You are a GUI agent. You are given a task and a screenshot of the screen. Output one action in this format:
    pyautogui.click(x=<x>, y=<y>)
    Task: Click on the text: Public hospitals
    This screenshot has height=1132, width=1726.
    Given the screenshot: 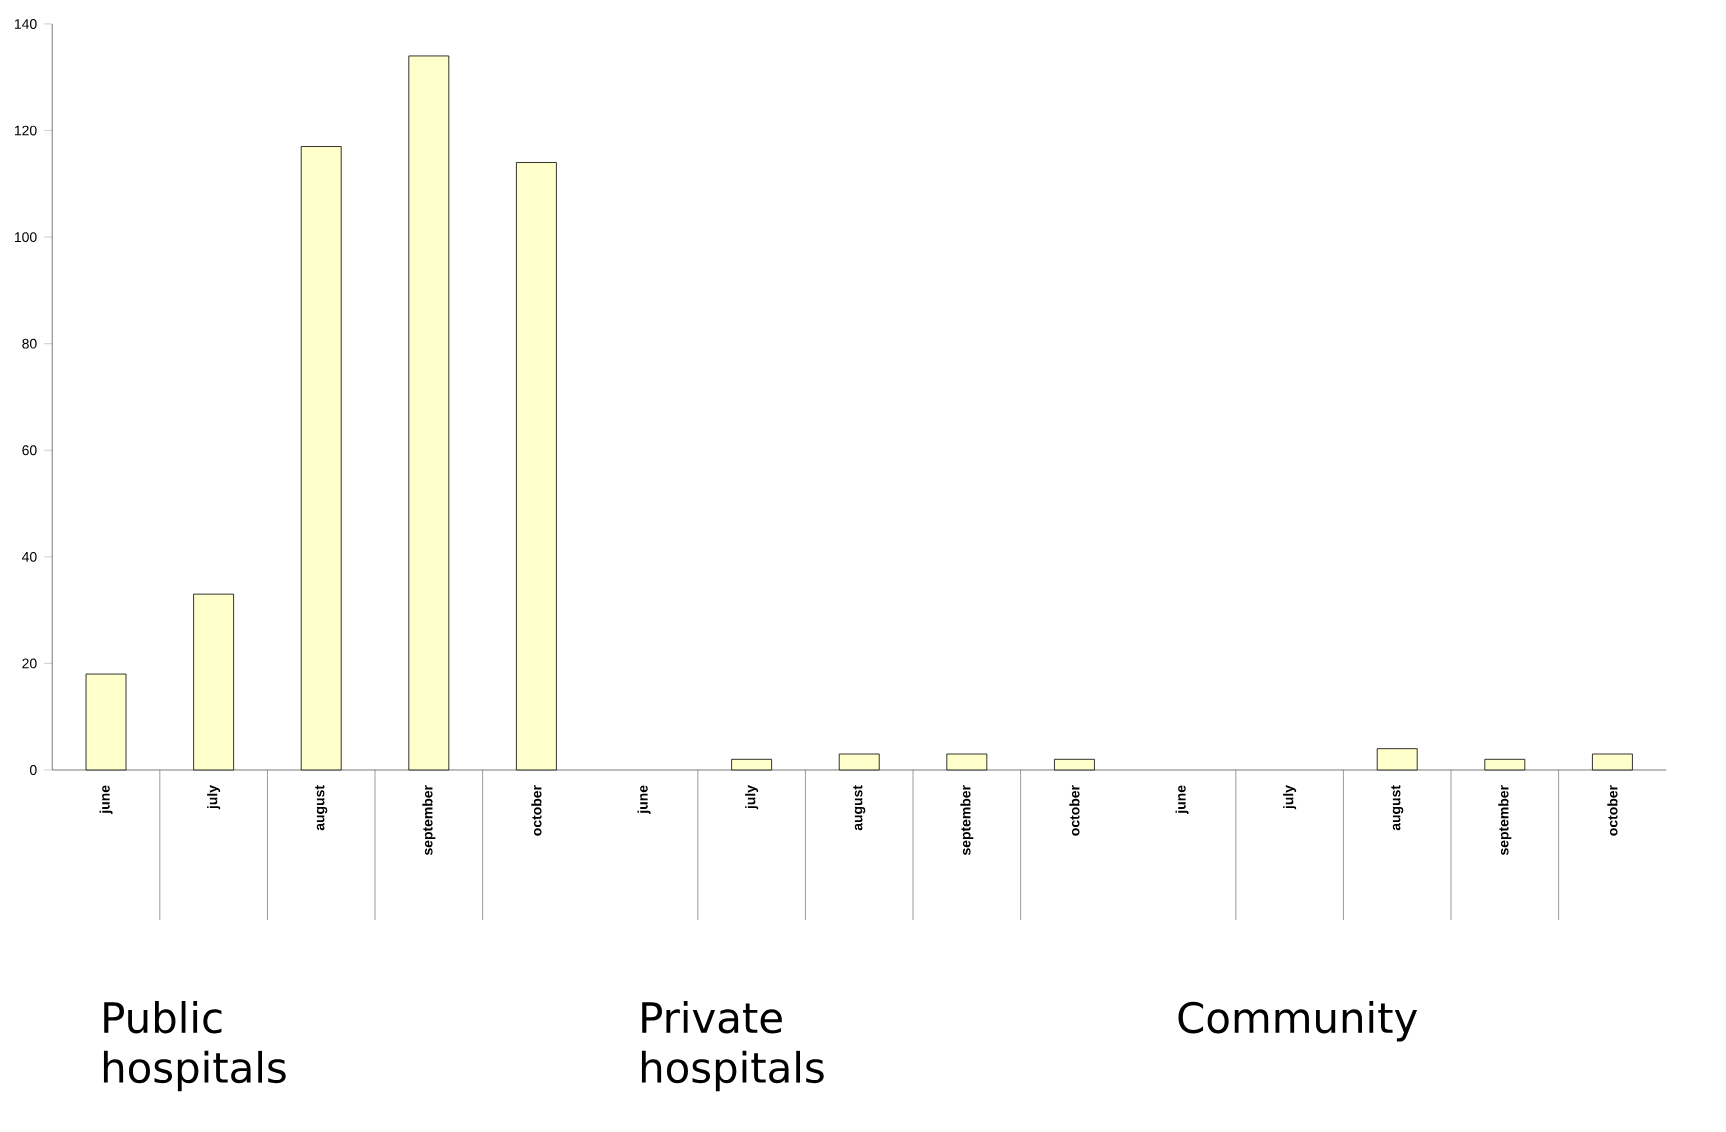 What is the action you would take?
    pyautogui.click(x=194, y=1046)
    